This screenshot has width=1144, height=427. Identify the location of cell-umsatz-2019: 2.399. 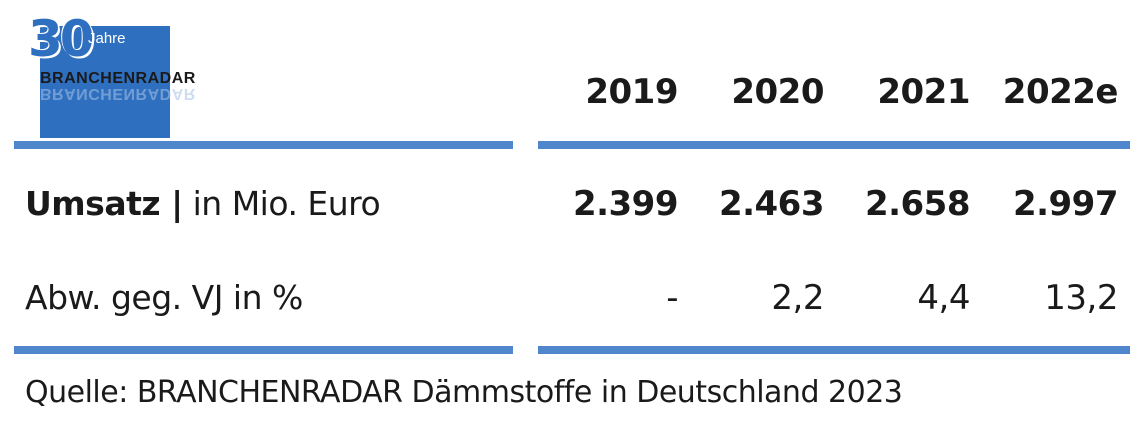
(625, 204).